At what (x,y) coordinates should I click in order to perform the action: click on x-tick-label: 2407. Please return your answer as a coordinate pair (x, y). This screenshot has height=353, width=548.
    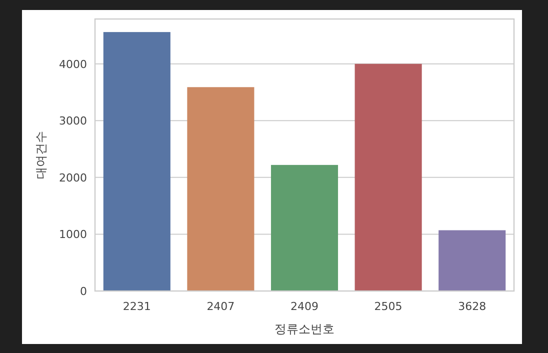
    Looking at the image, I should click on (220, 306).